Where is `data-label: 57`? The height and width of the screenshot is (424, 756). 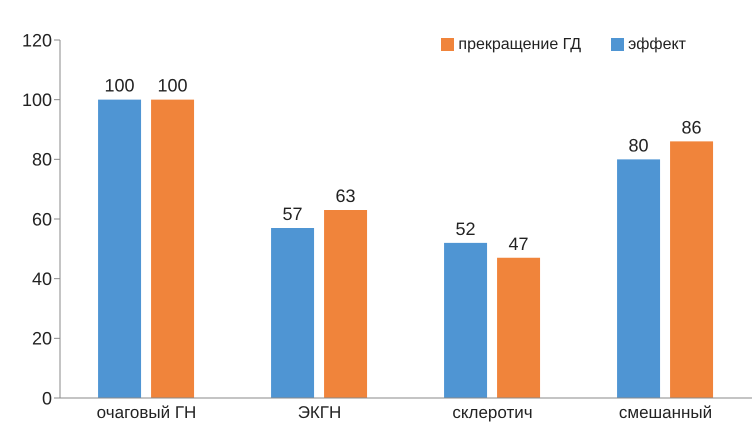 data-label: 57 is located at coordinates (292, 214).